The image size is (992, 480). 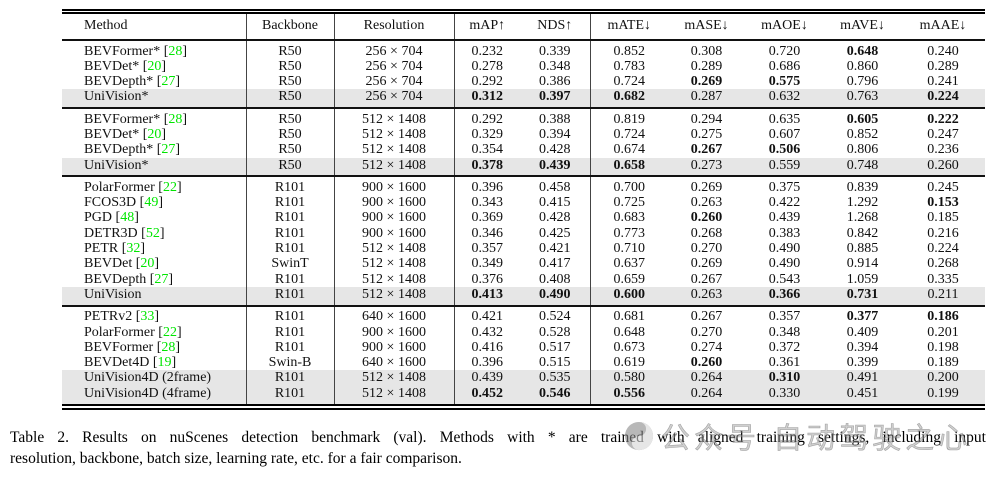 I want to click on citation-link: 49, so click(x=151, y=203).